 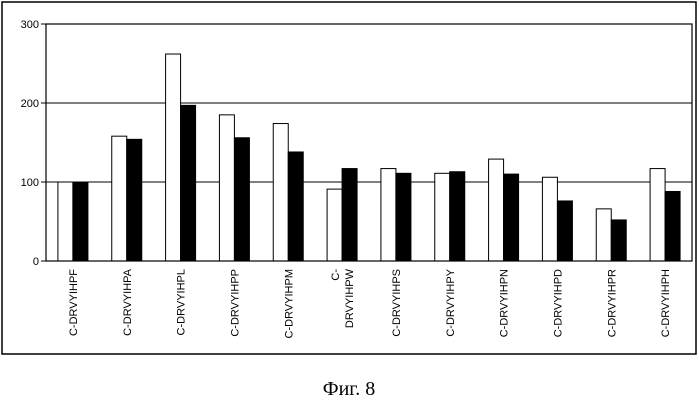 I want to click on figure-caption: Фиг. 8, so click(x=349, y=389).